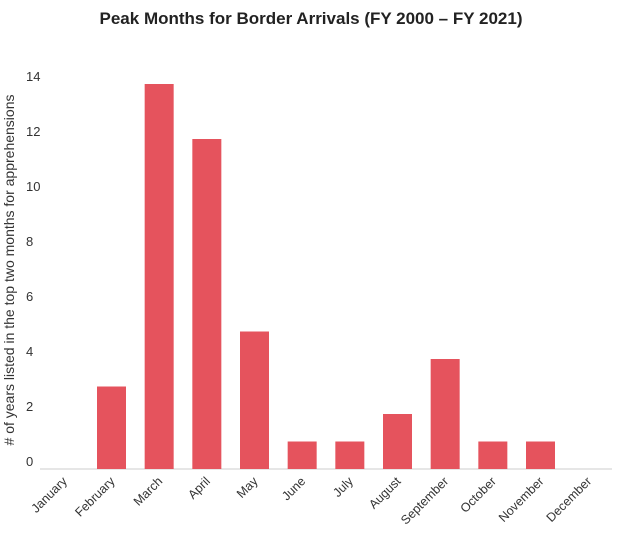 Image resolution: width=623 pixels, height=542 pixels. Describe the element at coordinates (199, 488) in the screenshot. I see `x-tick-label-april: April` at that location.